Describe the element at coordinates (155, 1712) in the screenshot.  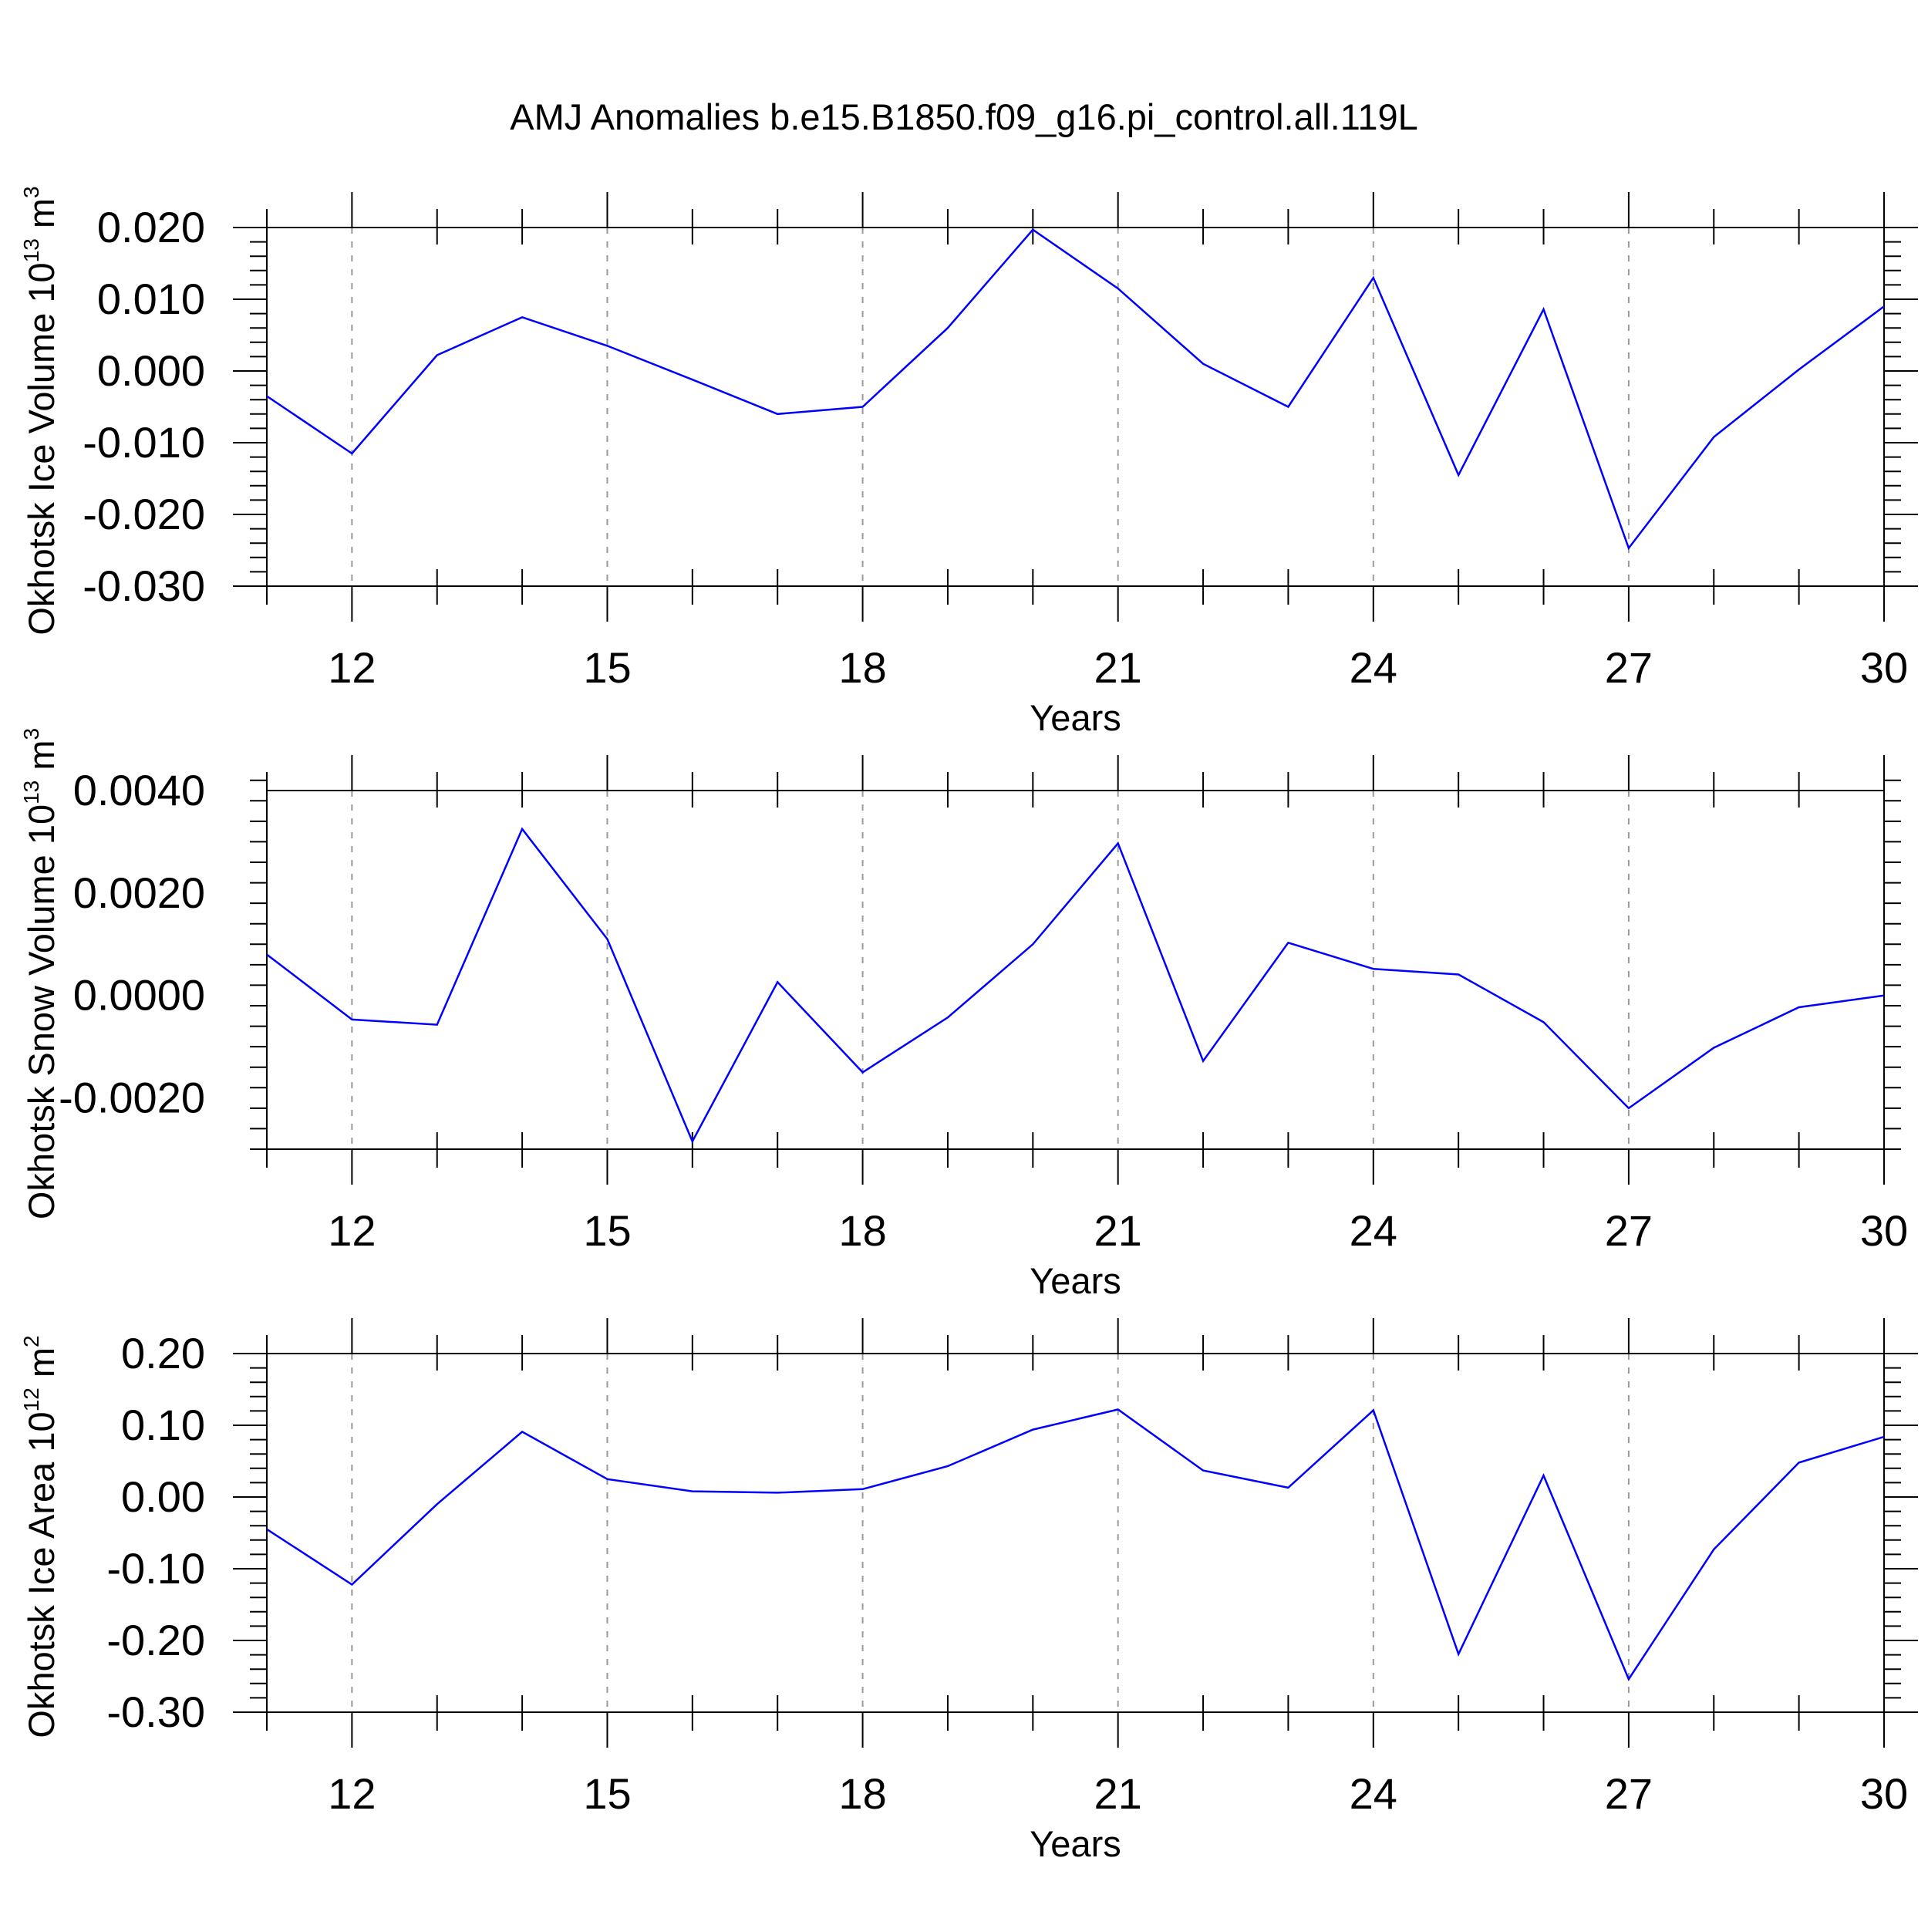
I see `y-tick-label: -0.30` at that location.